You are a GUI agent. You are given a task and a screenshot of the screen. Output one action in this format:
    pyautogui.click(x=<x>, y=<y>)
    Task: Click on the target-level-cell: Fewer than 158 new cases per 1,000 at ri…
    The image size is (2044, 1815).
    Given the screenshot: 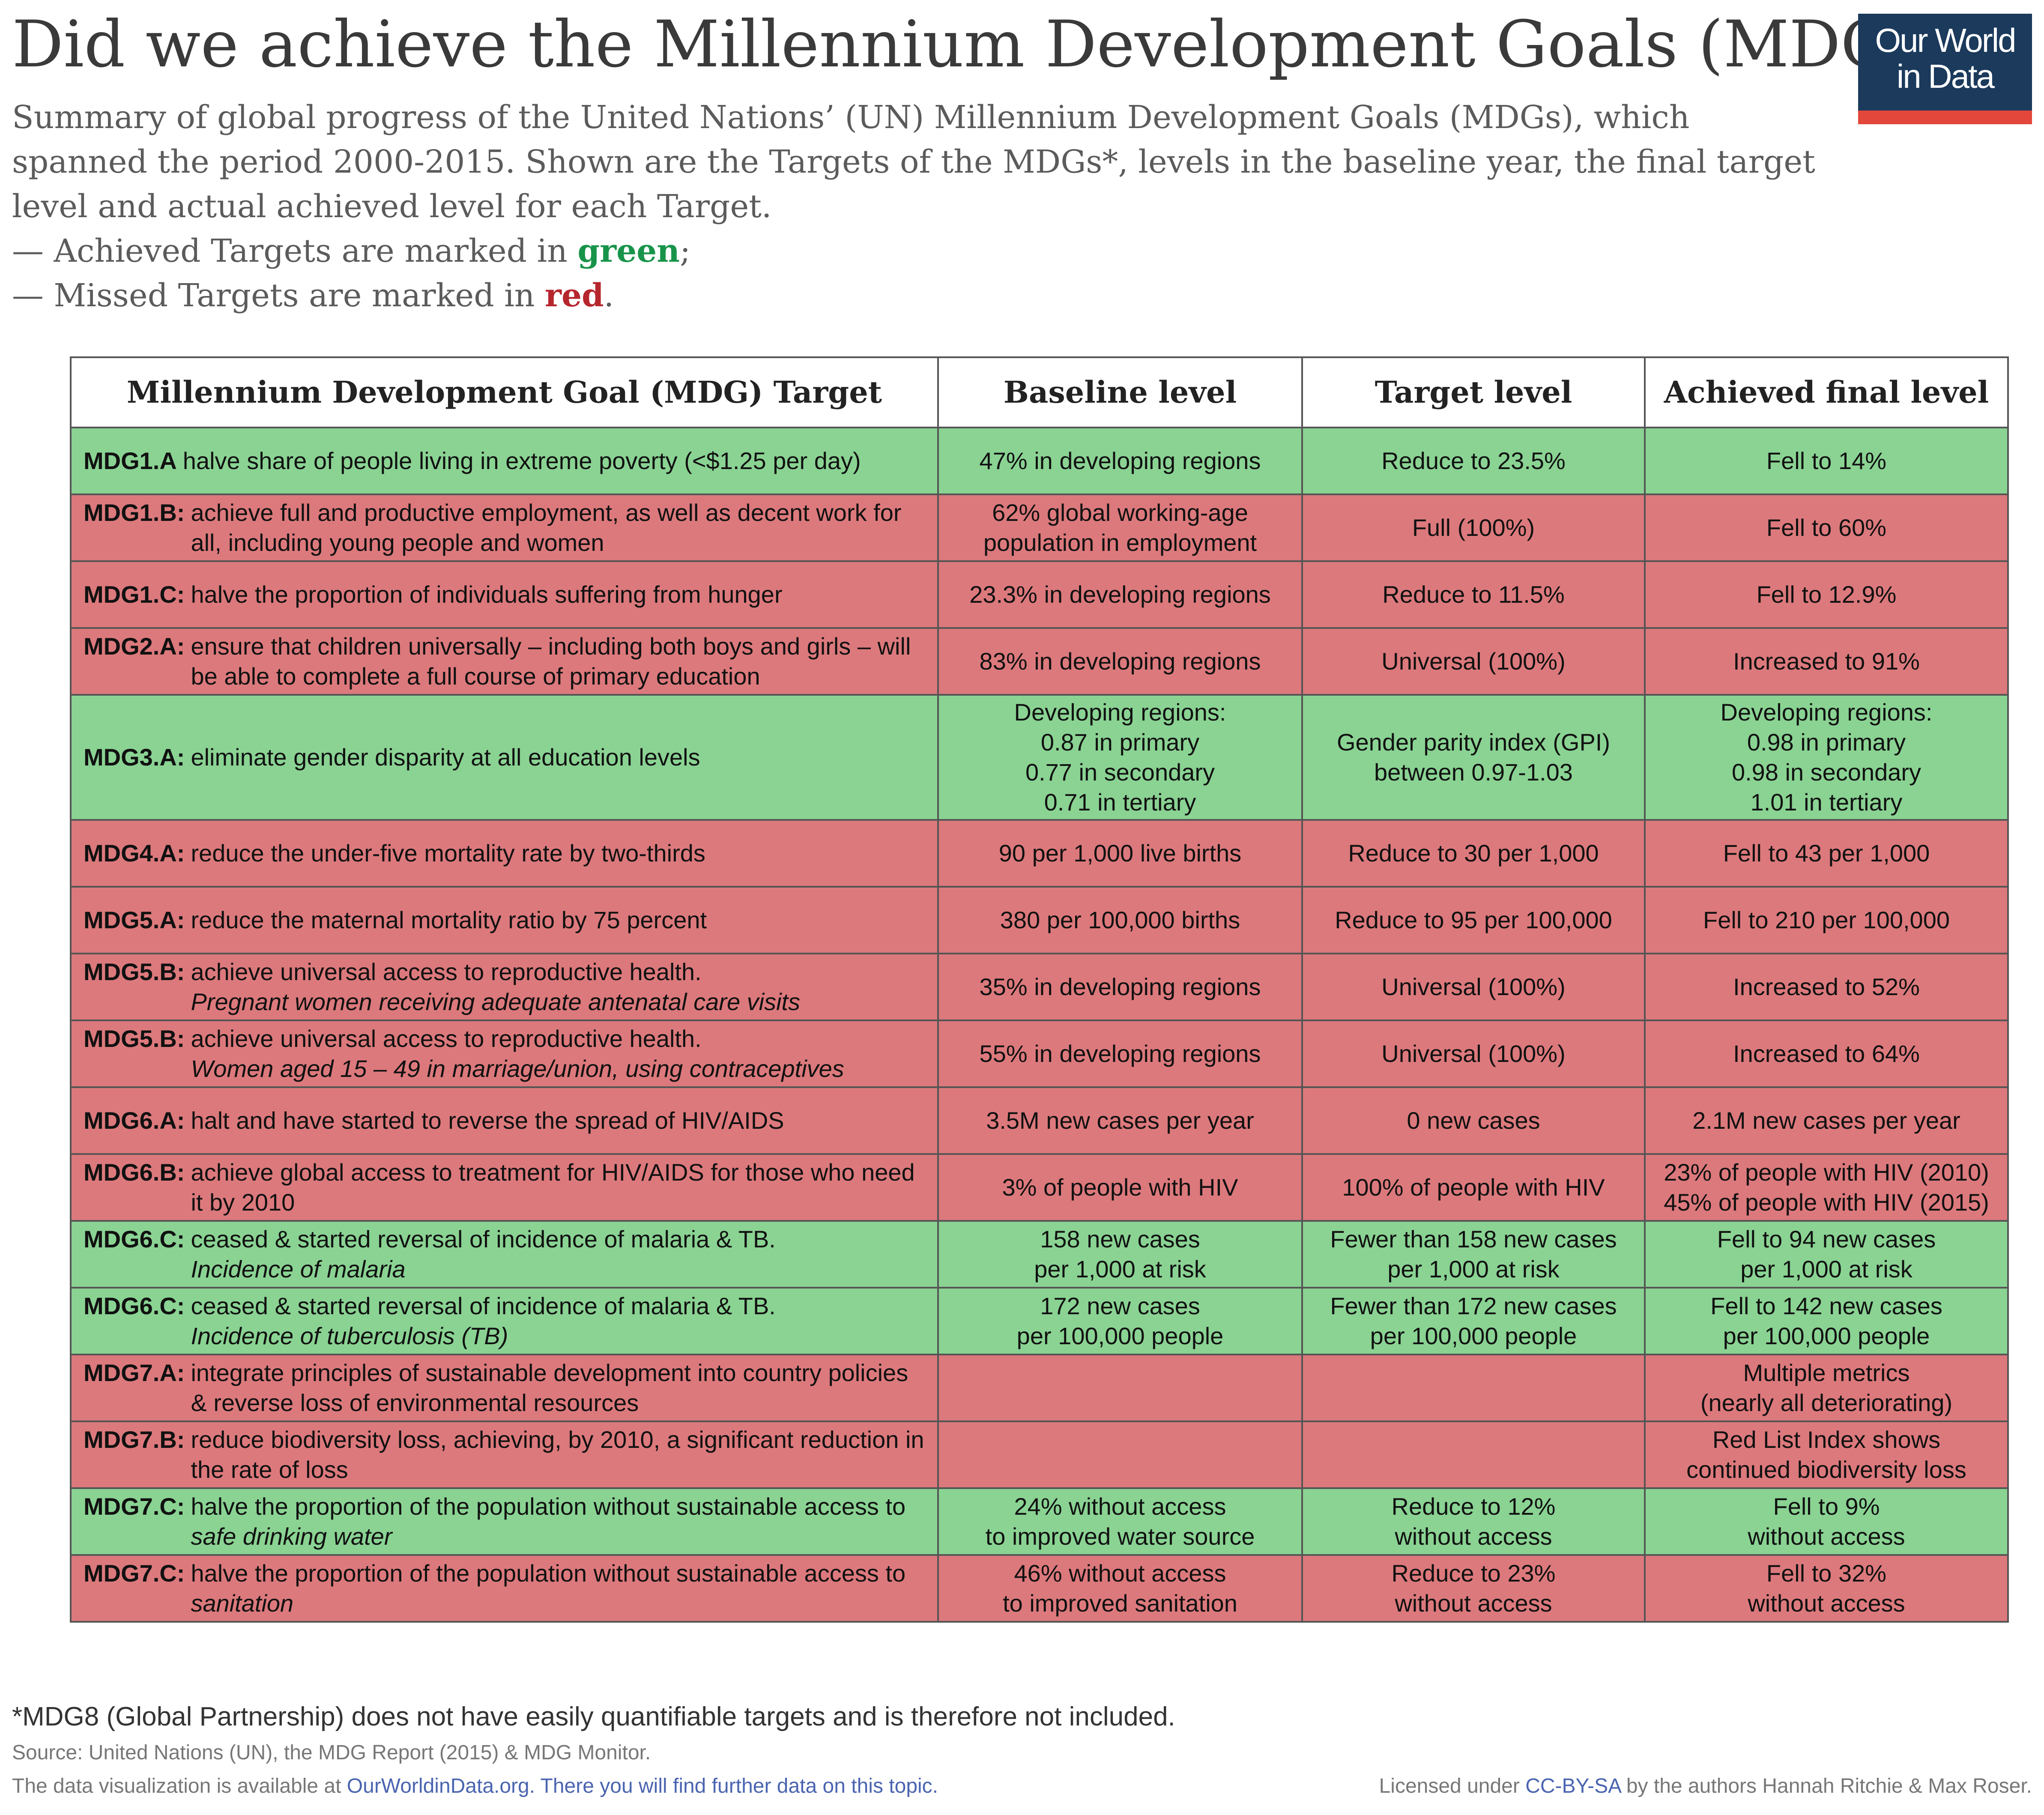 What is the action you would take?
    pyautogui.click(x=1473, y=1254)
    